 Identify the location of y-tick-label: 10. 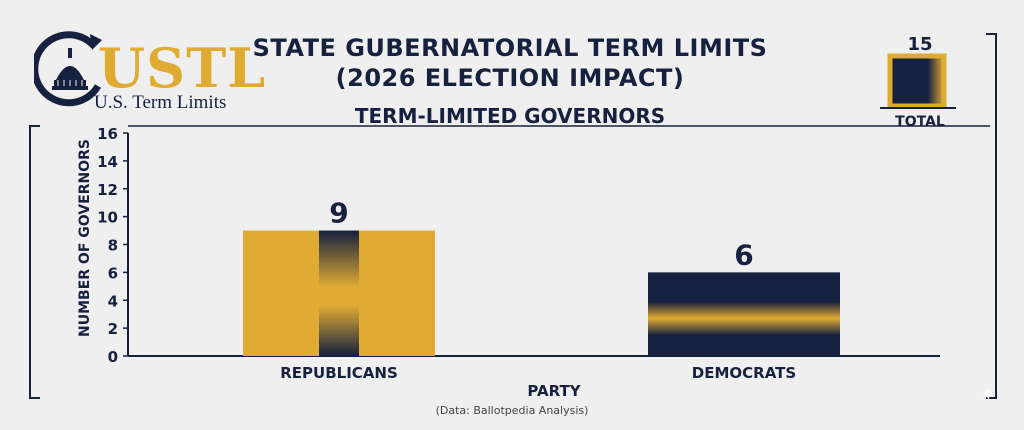
(107, 218).